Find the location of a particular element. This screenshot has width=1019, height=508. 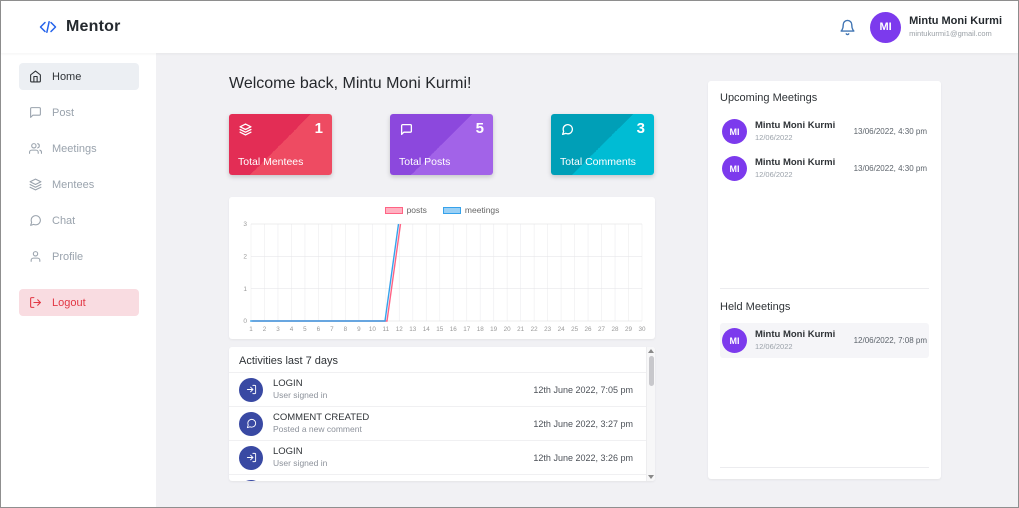

app-name: Mentor is located at coordinates (93, 26).